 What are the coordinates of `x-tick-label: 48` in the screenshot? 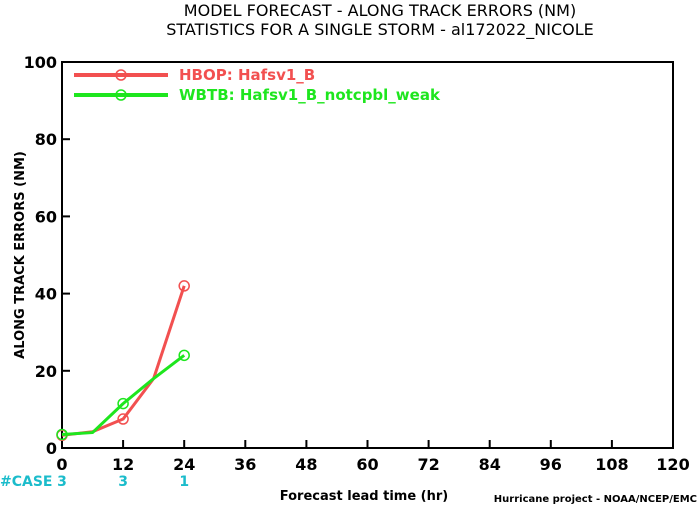 It's located at (306, 464).